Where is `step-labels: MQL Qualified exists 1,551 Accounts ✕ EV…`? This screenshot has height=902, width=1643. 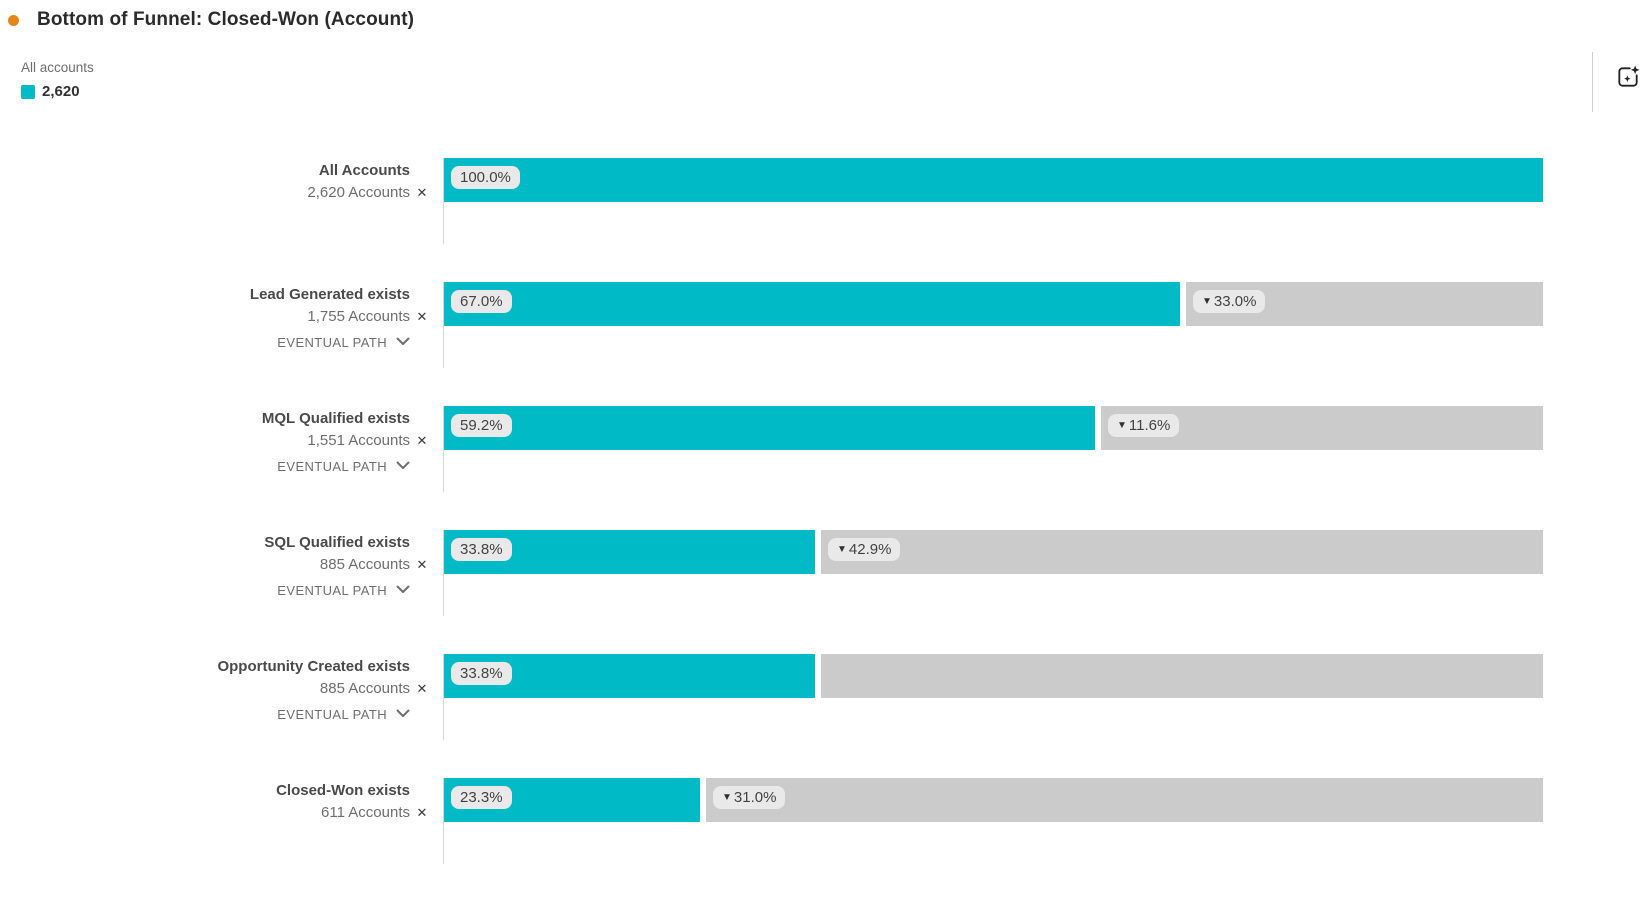 step-labels: MQL Qualified exists 1,551 Accounts ✕ EV… is located at coordinates (217, 441).